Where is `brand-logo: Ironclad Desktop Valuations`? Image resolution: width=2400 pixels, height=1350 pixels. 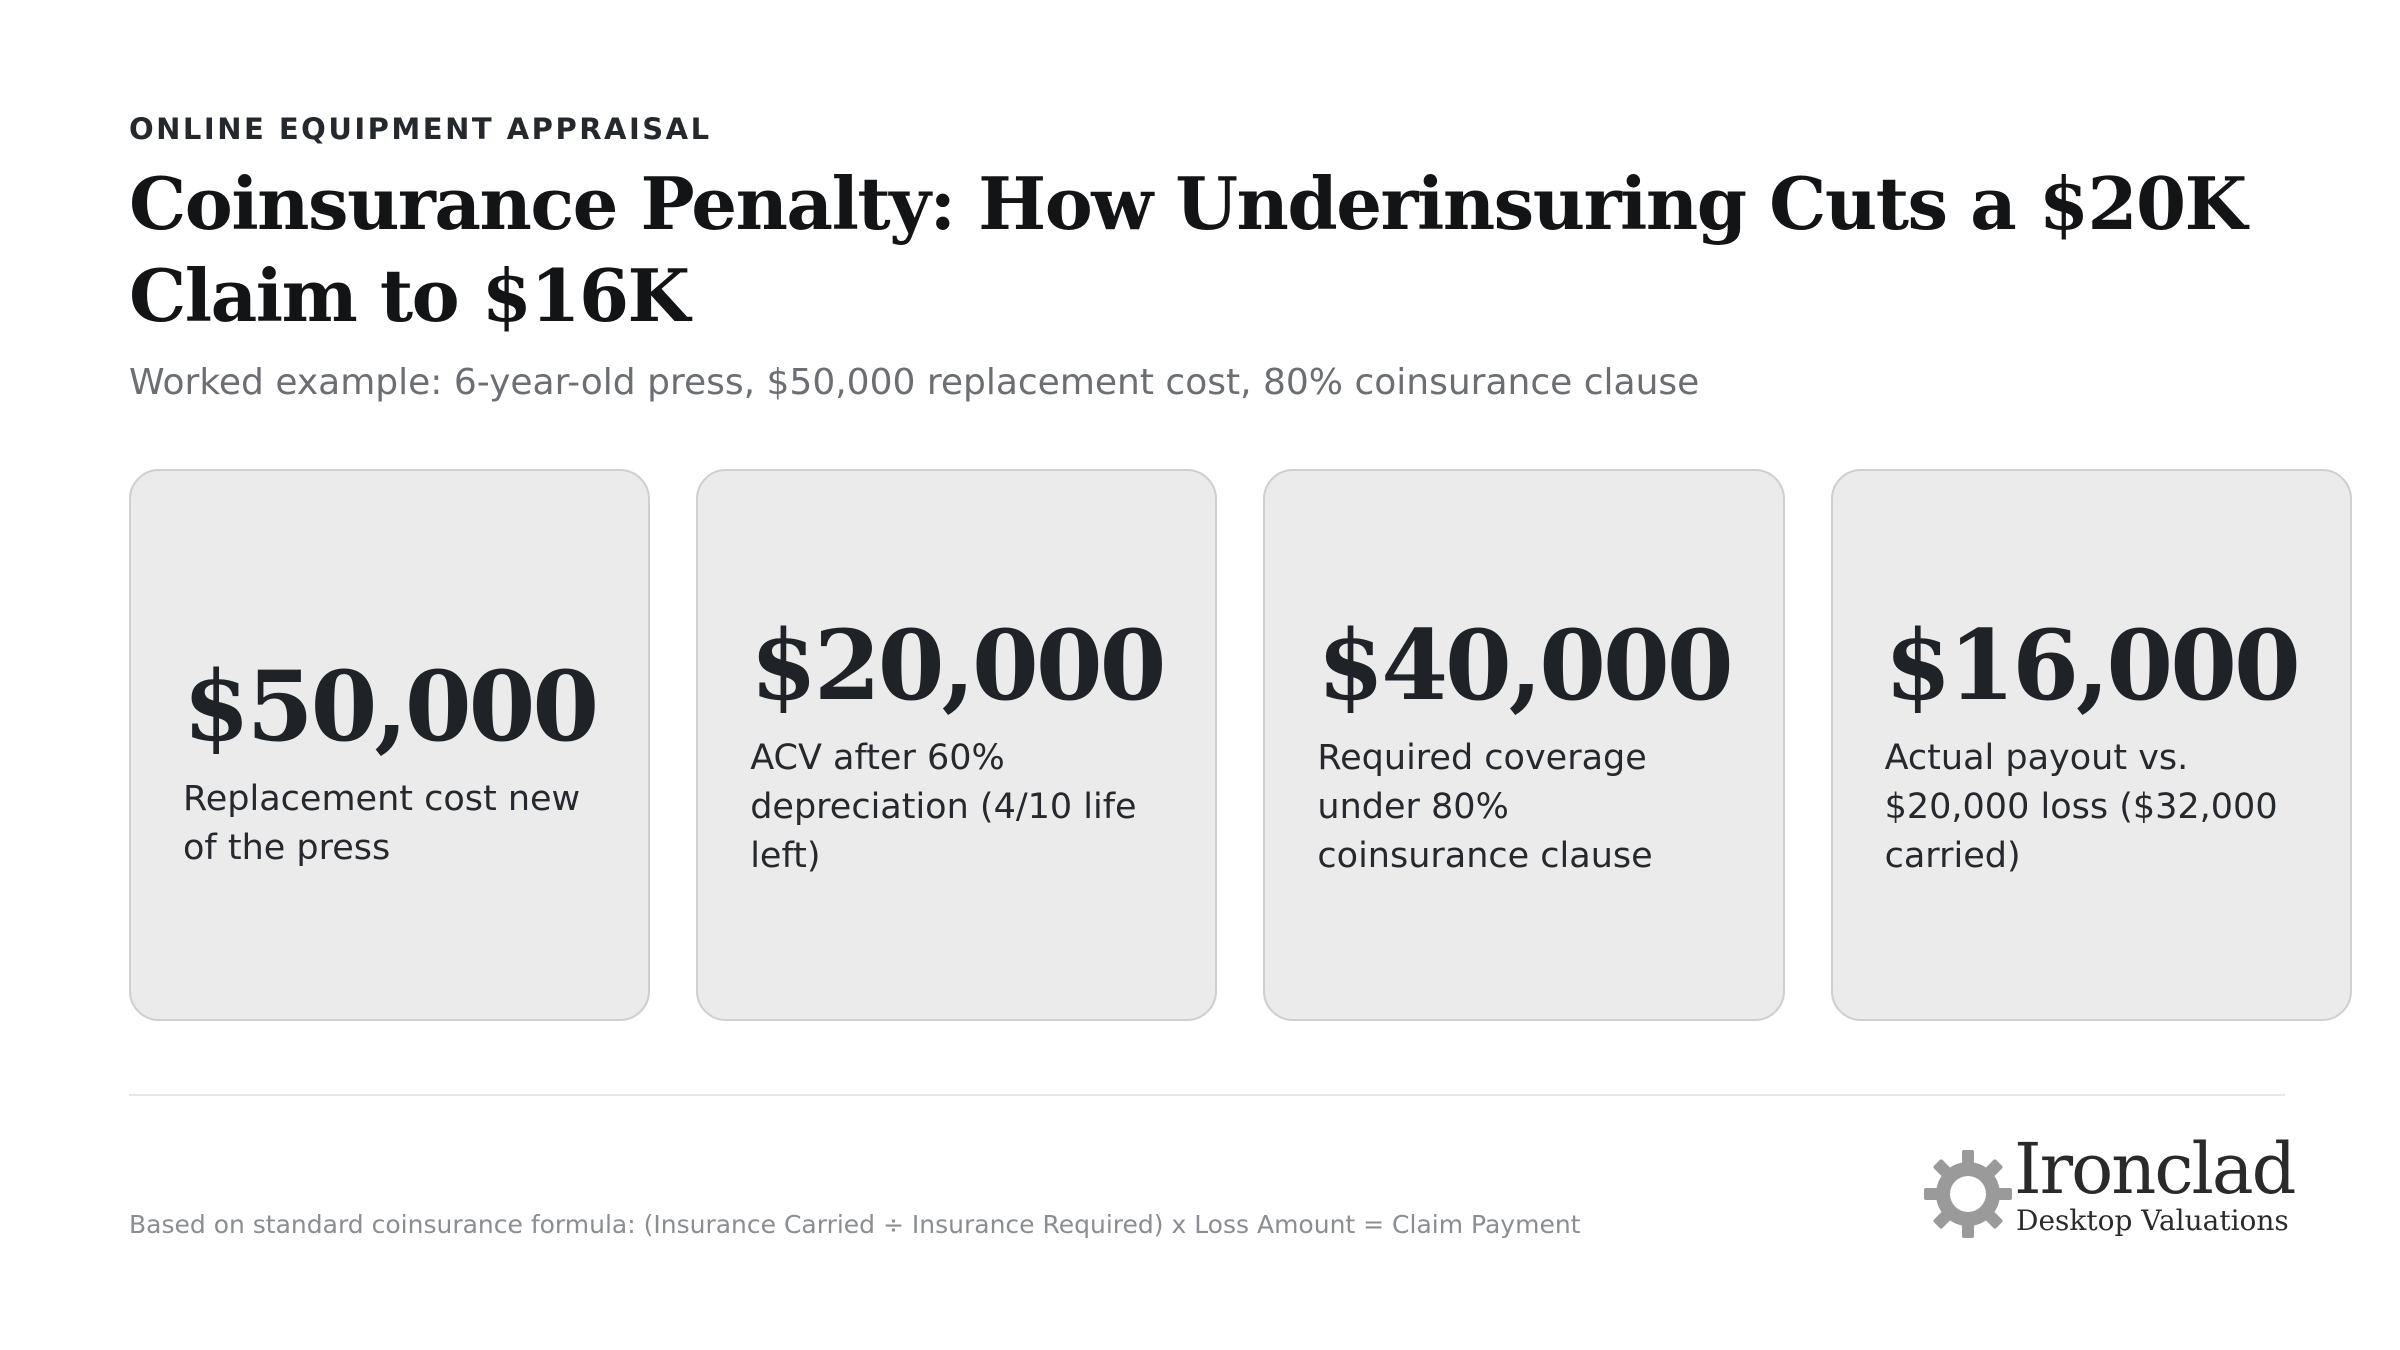
brand-logo: Ironclad Desktop Valuations is located at coordinates (2107, 1186).